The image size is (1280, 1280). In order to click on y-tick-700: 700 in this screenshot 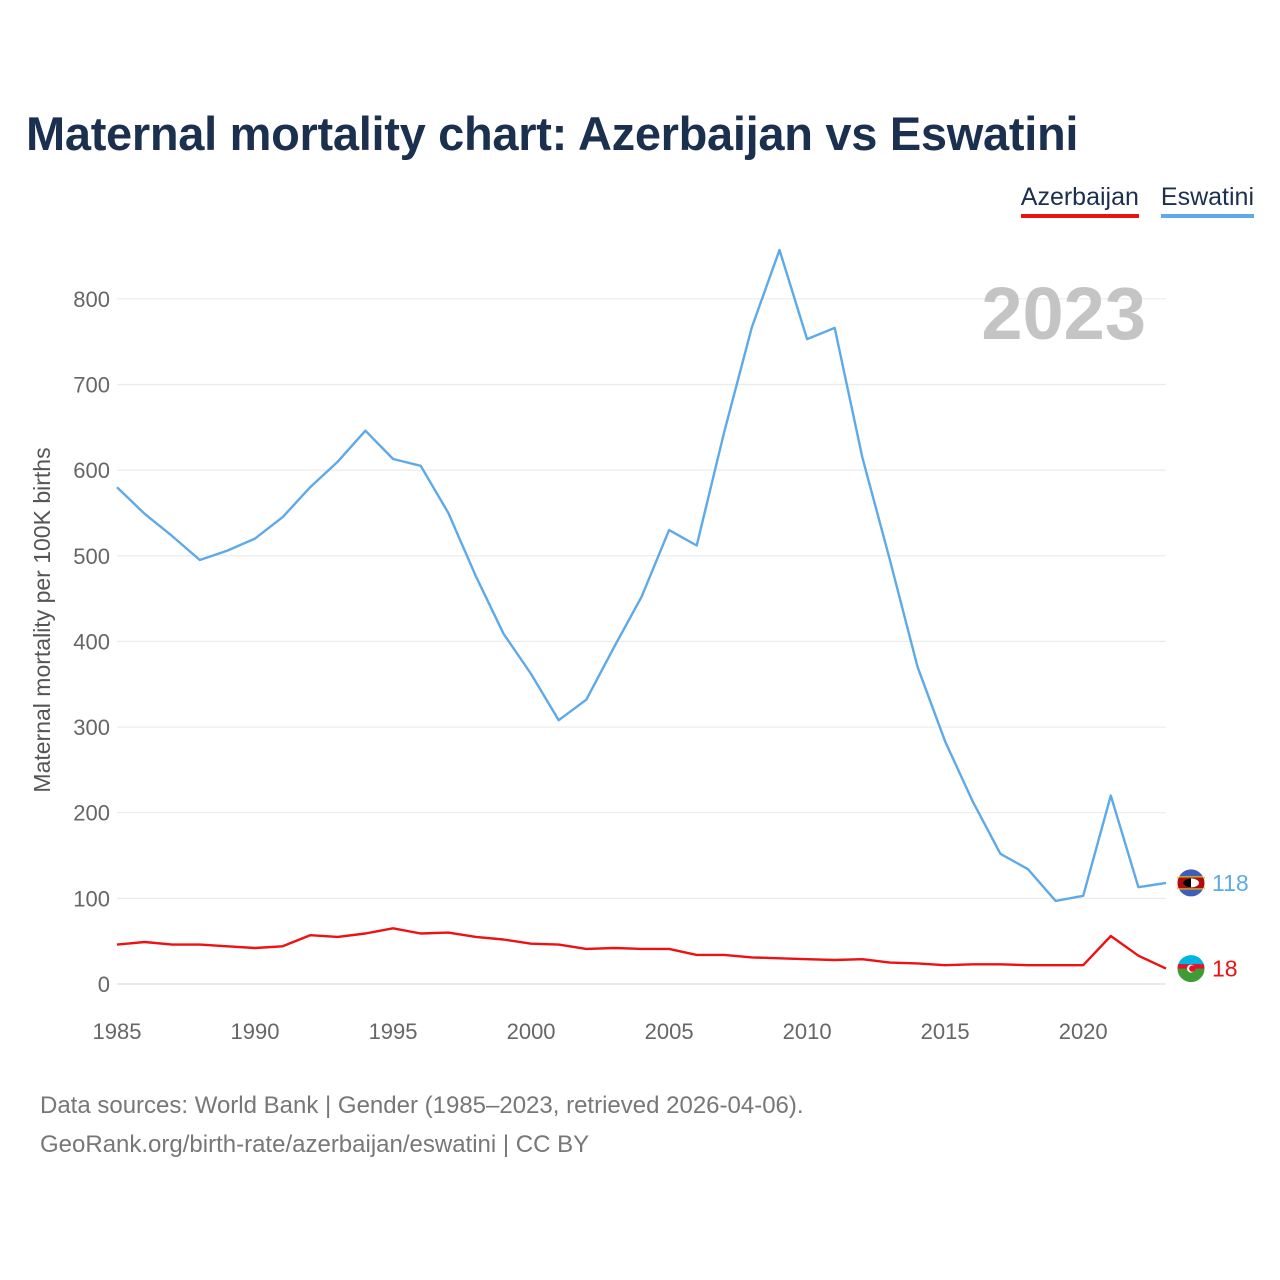, I will do `click(91, 384)`.